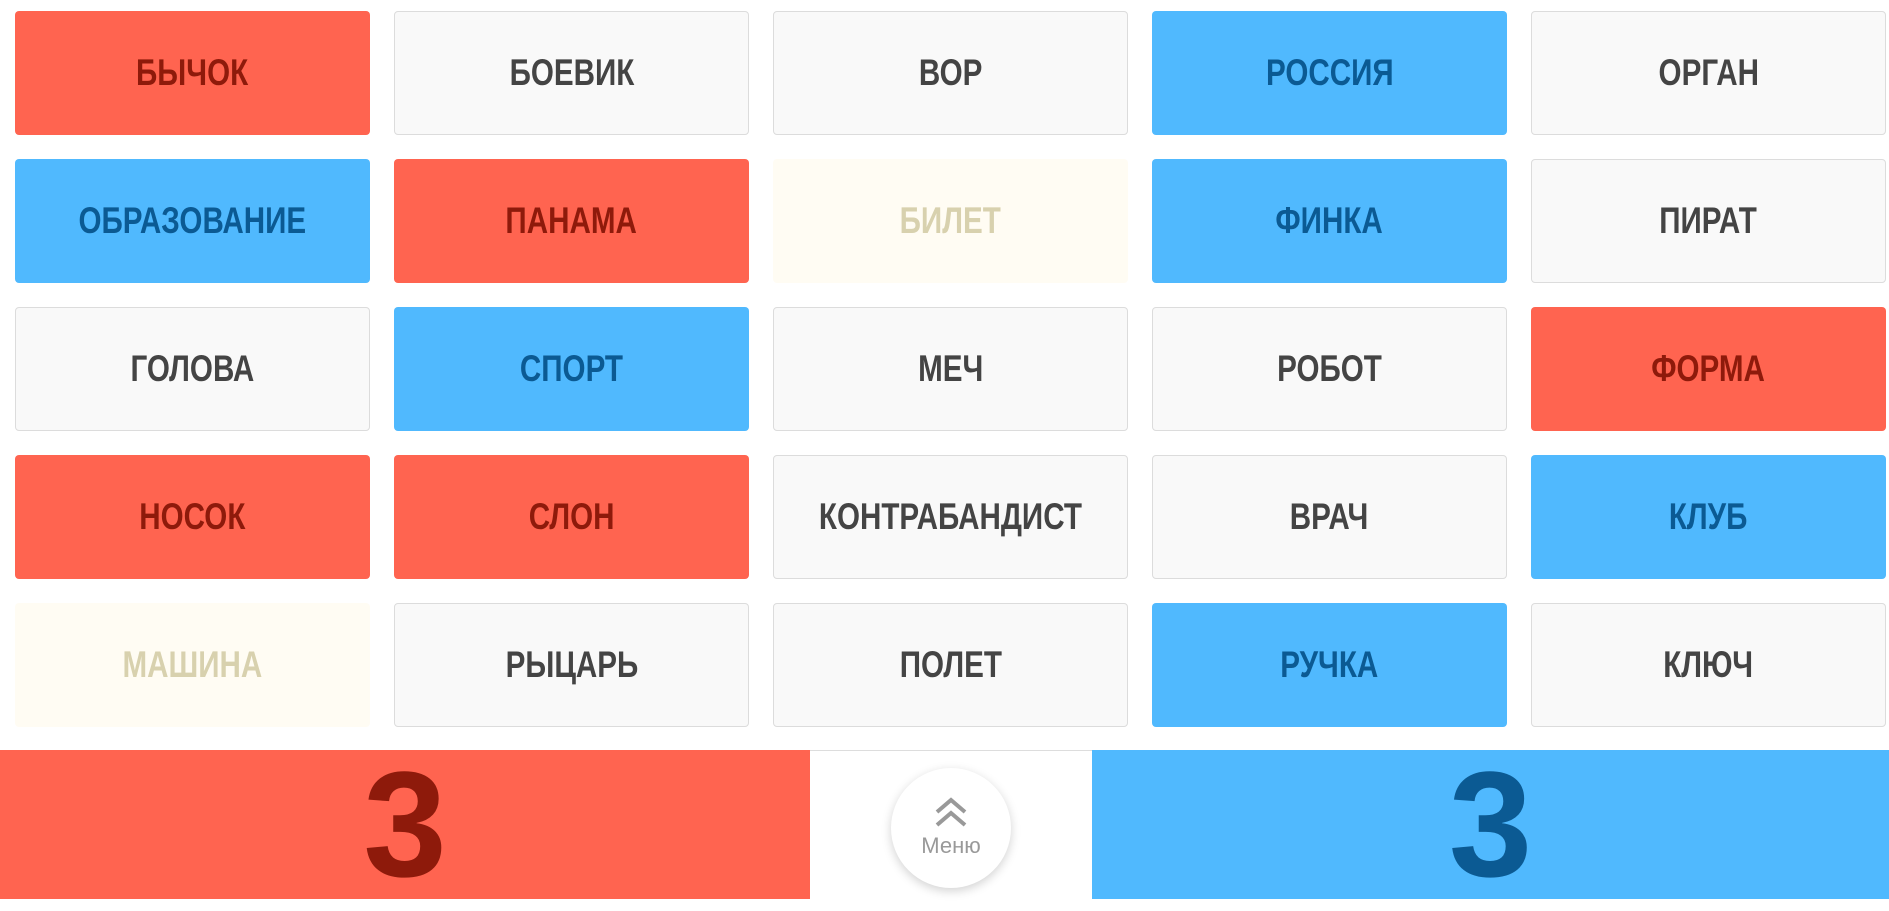 Image resolution: width=1889 pixels, height=911 pixels. I want to click on double-chevron-up-icon, so click(951, 812).